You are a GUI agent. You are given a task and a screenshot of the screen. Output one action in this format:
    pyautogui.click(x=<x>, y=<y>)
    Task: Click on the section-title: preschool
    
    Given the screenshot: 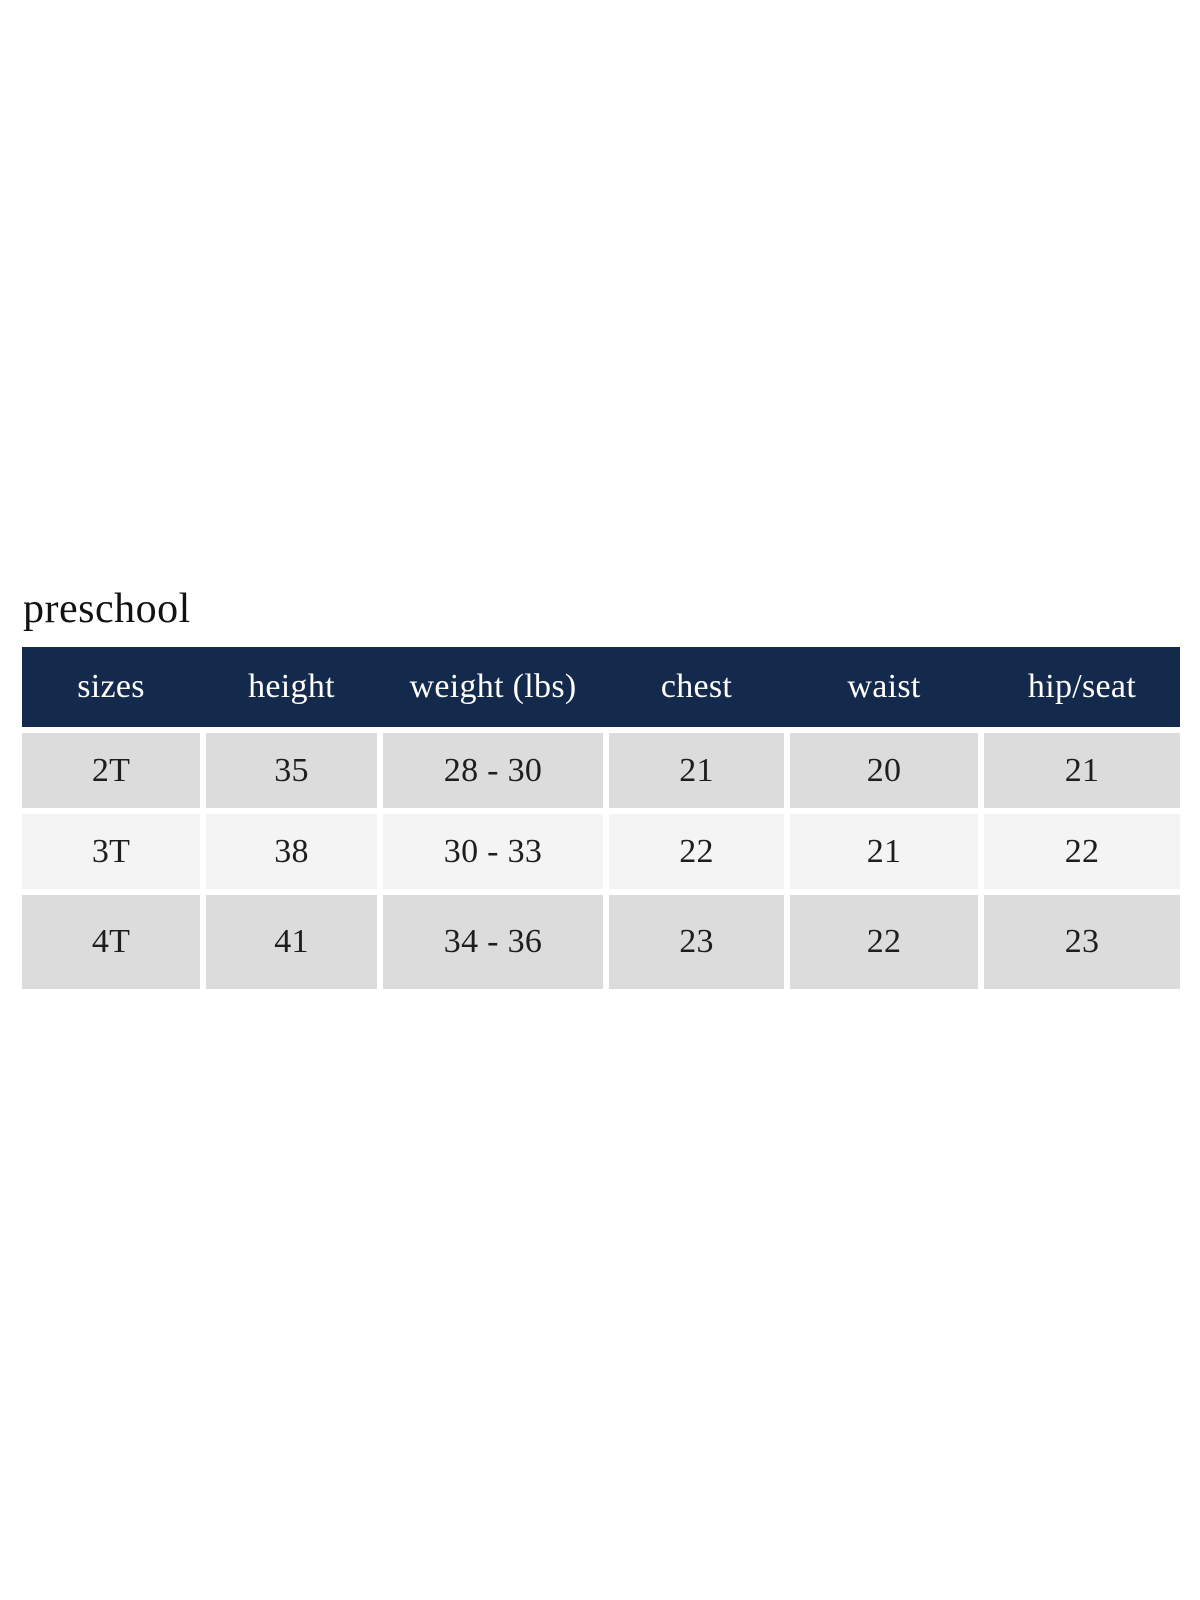 What is the action you would take?
    pyautogui.click(x=107, y=609)
    